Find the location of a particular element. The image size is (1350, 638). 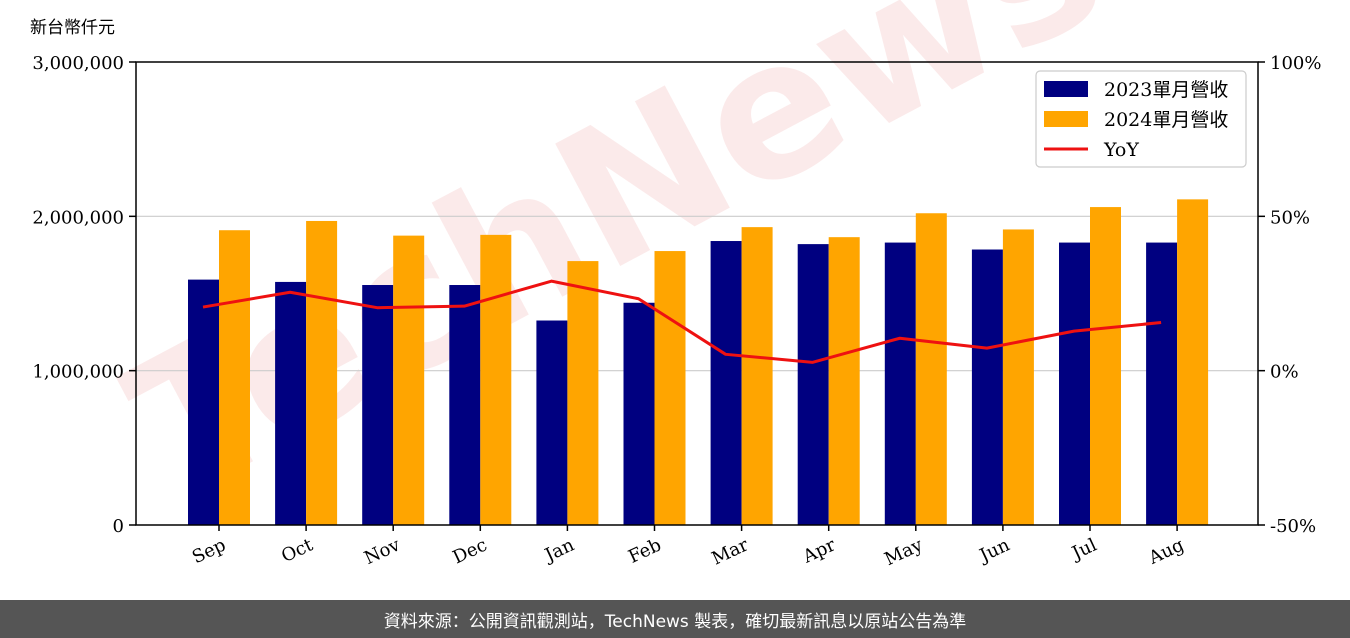

bar-2024-jan is located at coordinates (583, 393).